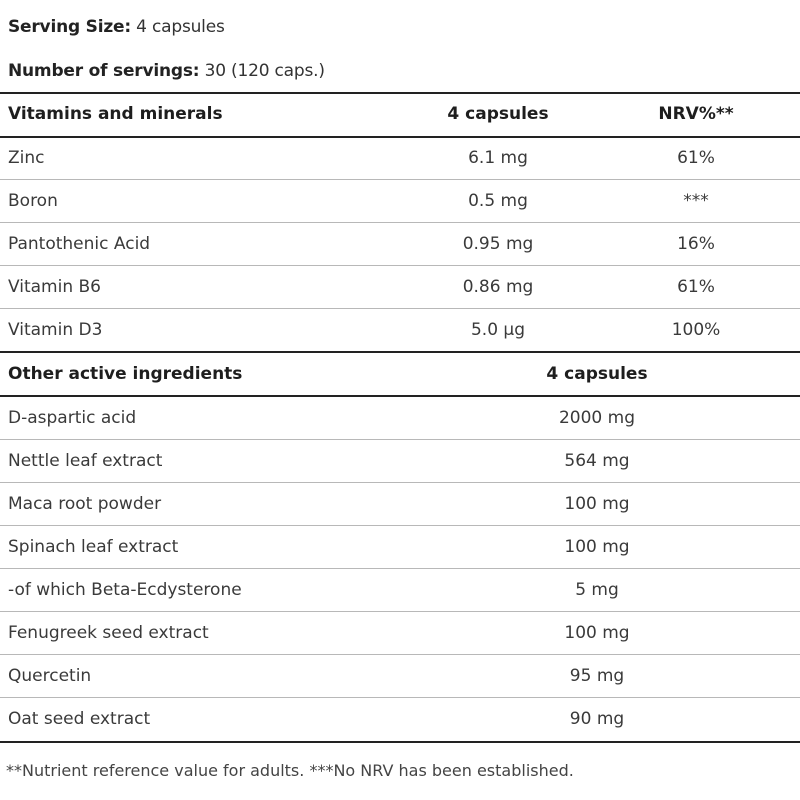  I want to click on ingredient-nrv: ***, so click(696, 201).